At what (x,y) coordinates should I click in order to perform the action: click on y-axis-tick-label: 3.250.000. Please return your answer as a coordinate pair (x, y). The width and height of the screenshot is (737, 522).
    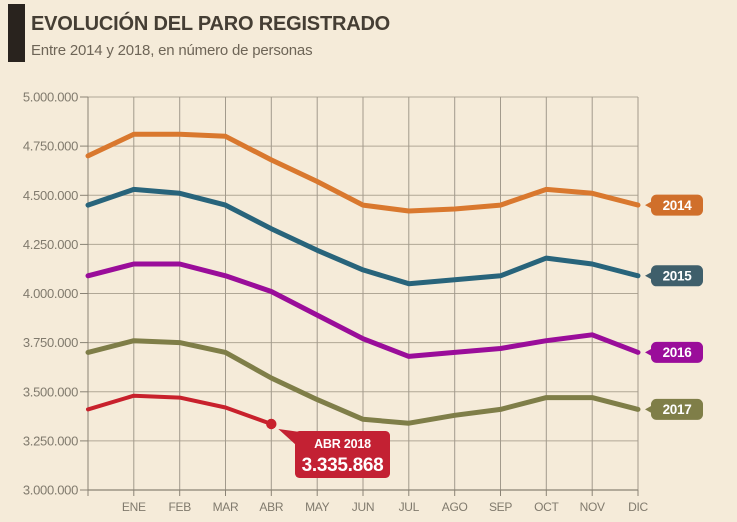
    Looking at the image, I should click on (50, 440).